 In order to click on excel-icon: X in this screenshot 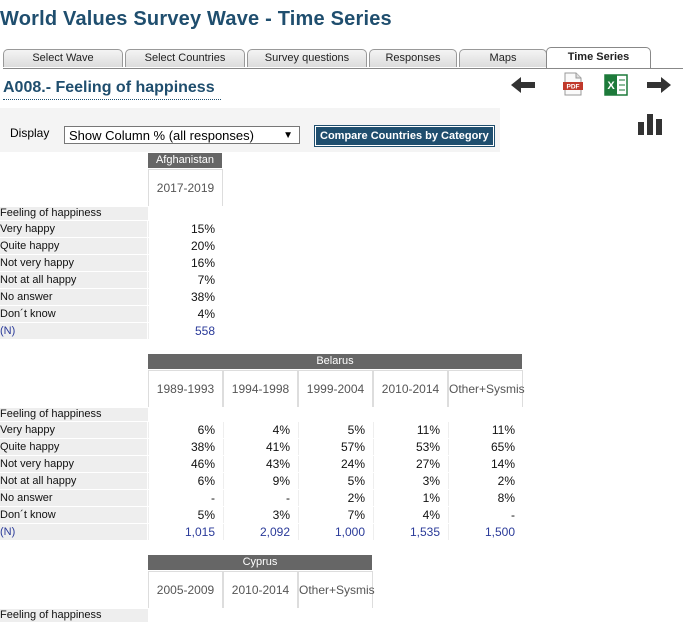, I will do `click(616, 85)`.